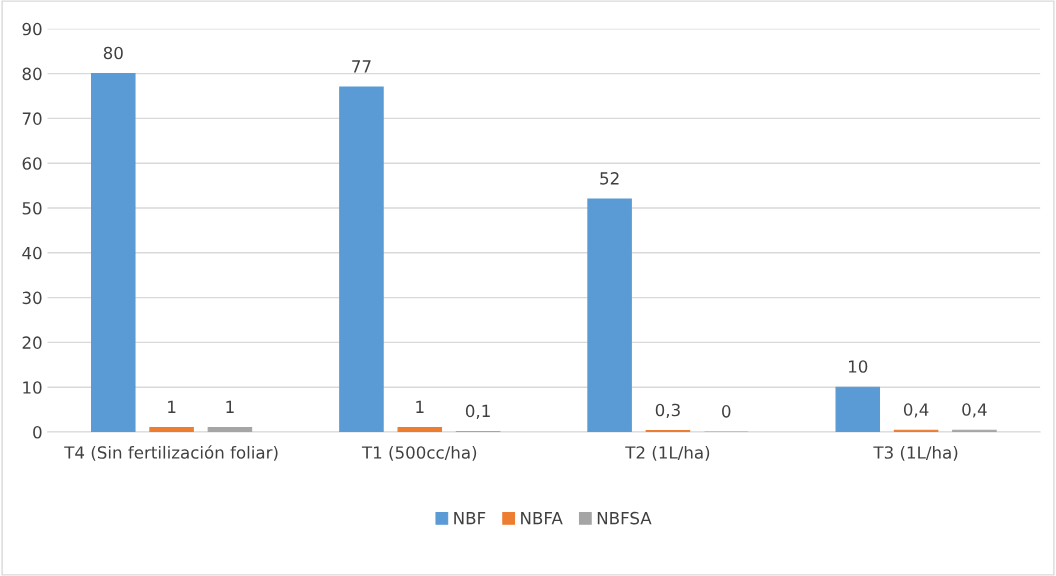 The width and height of the screenshot is (1056, 576). Describe the element at coordinates (32, 74) in the screenshot. I see `y-tick-label: 80` at that location.